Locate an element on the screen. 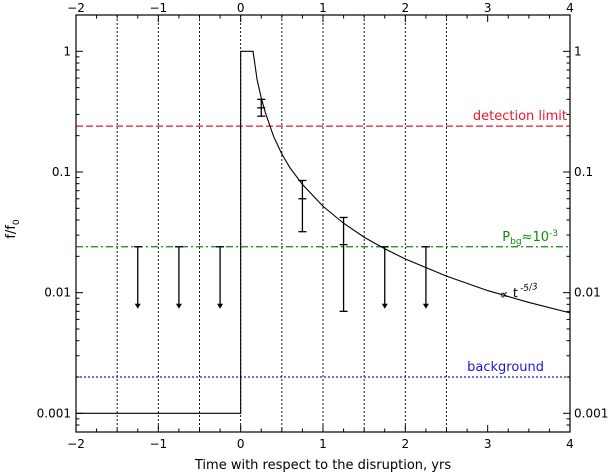 Image resolution: width=613 pixels, height=475 pixels. y-tick-label-right: 1 is located at coordinates (578, 51).